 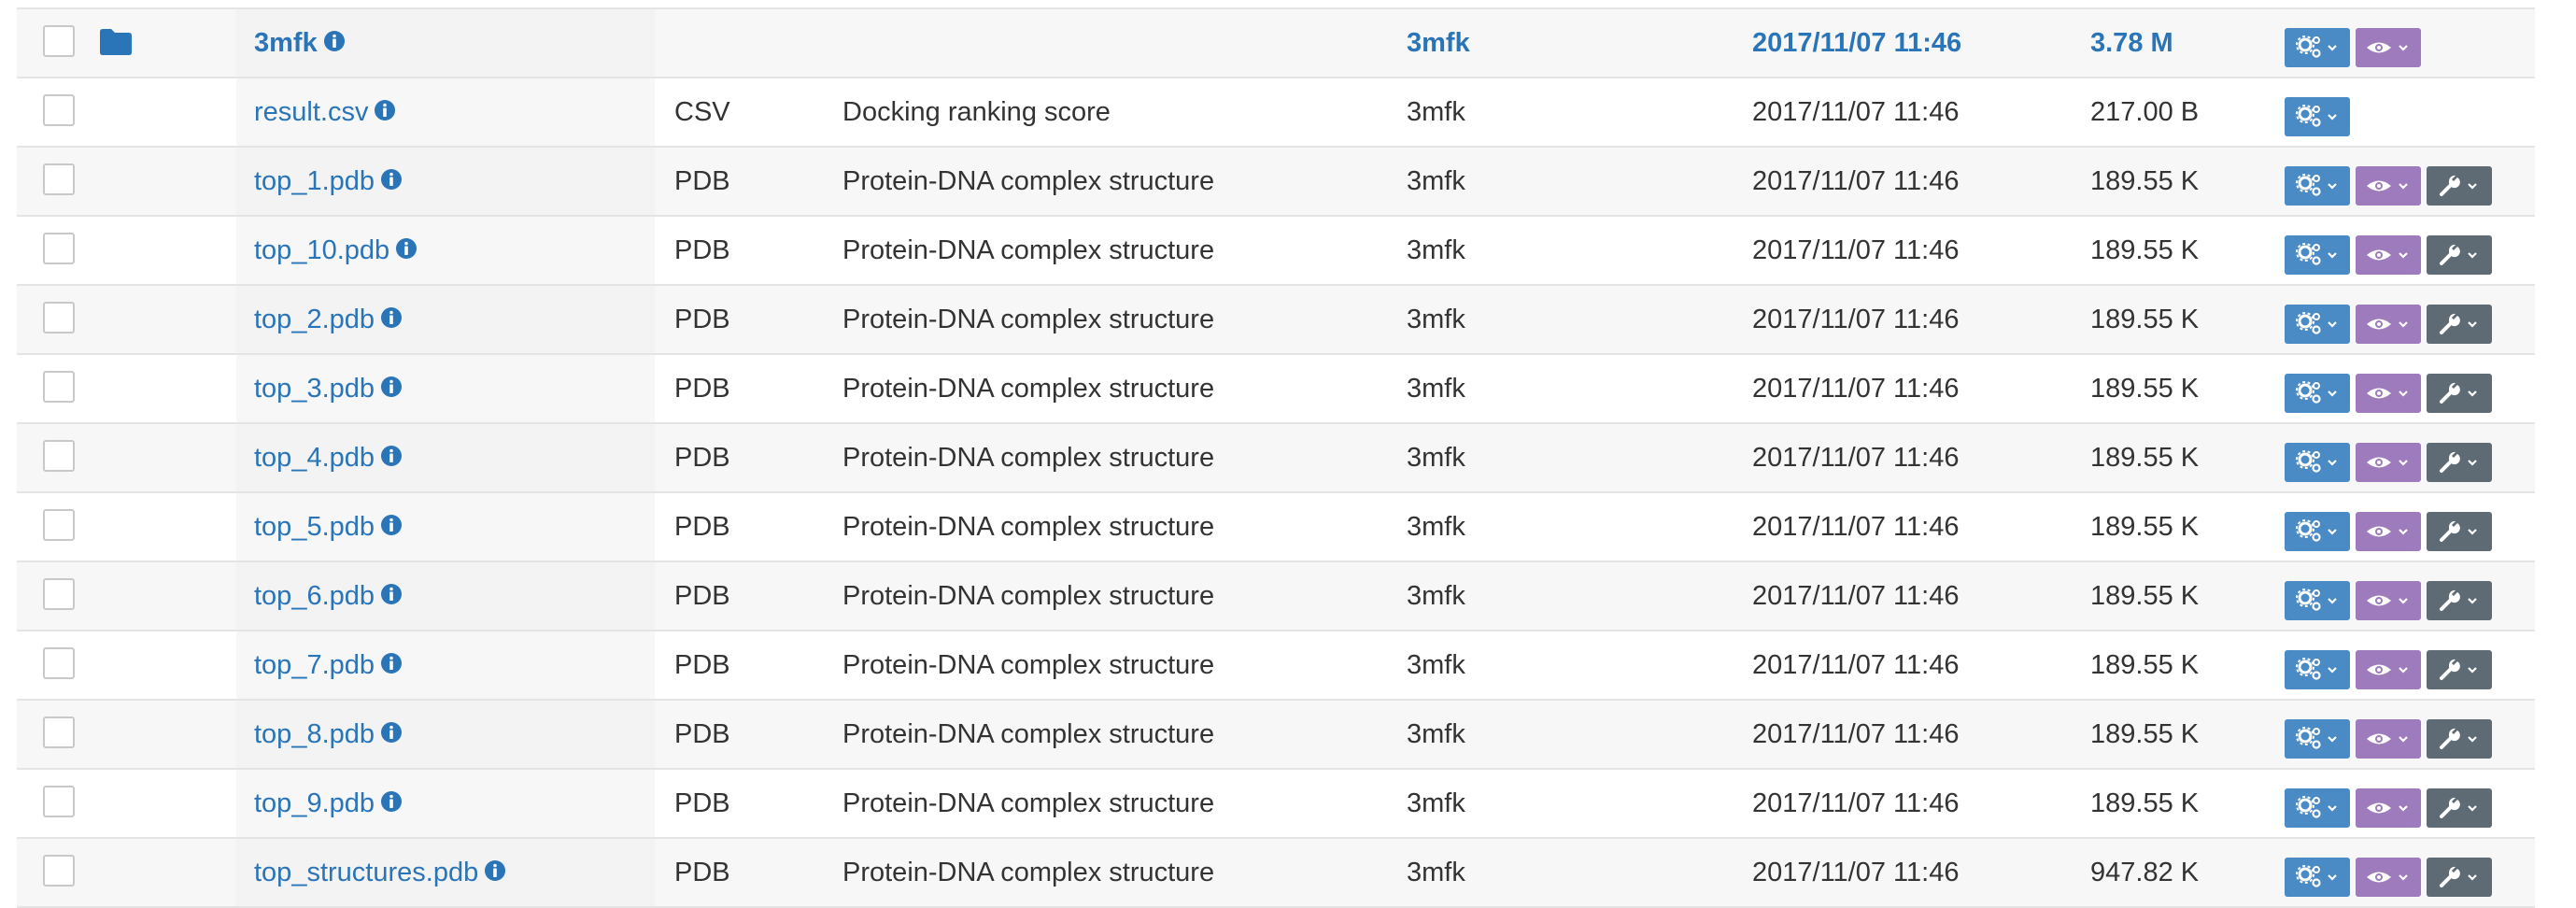 I want to click on file-name-cell: top_1.pdb, so click(x=328, y=182).